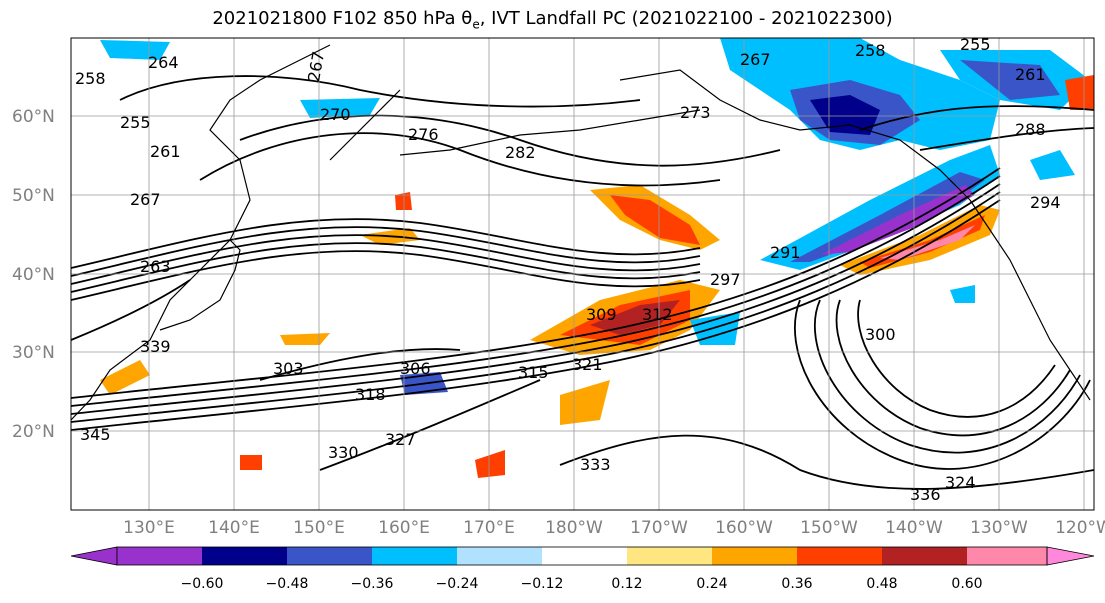  Describe the element at coordinates (999, 528) in the screenshot. I see `lon-tick-label: 130°W` at that location.